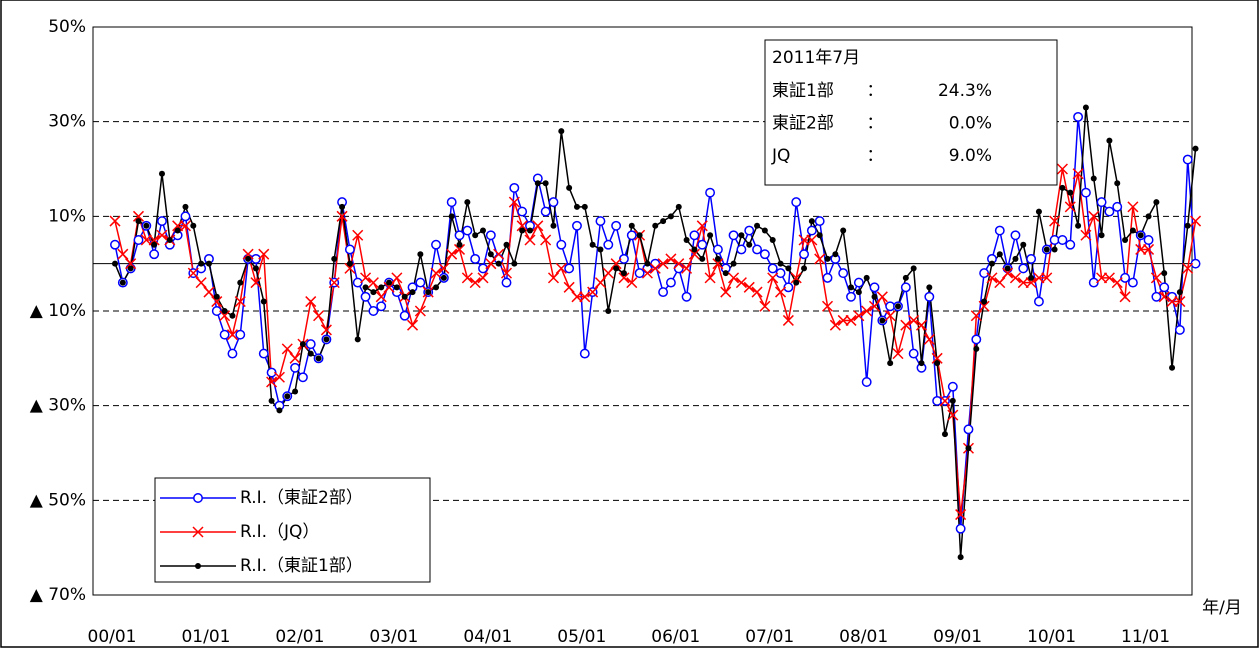 This screenshot has height=648, width=1260. I want to click on x-tick-label: 00/01, so click(112, 637).